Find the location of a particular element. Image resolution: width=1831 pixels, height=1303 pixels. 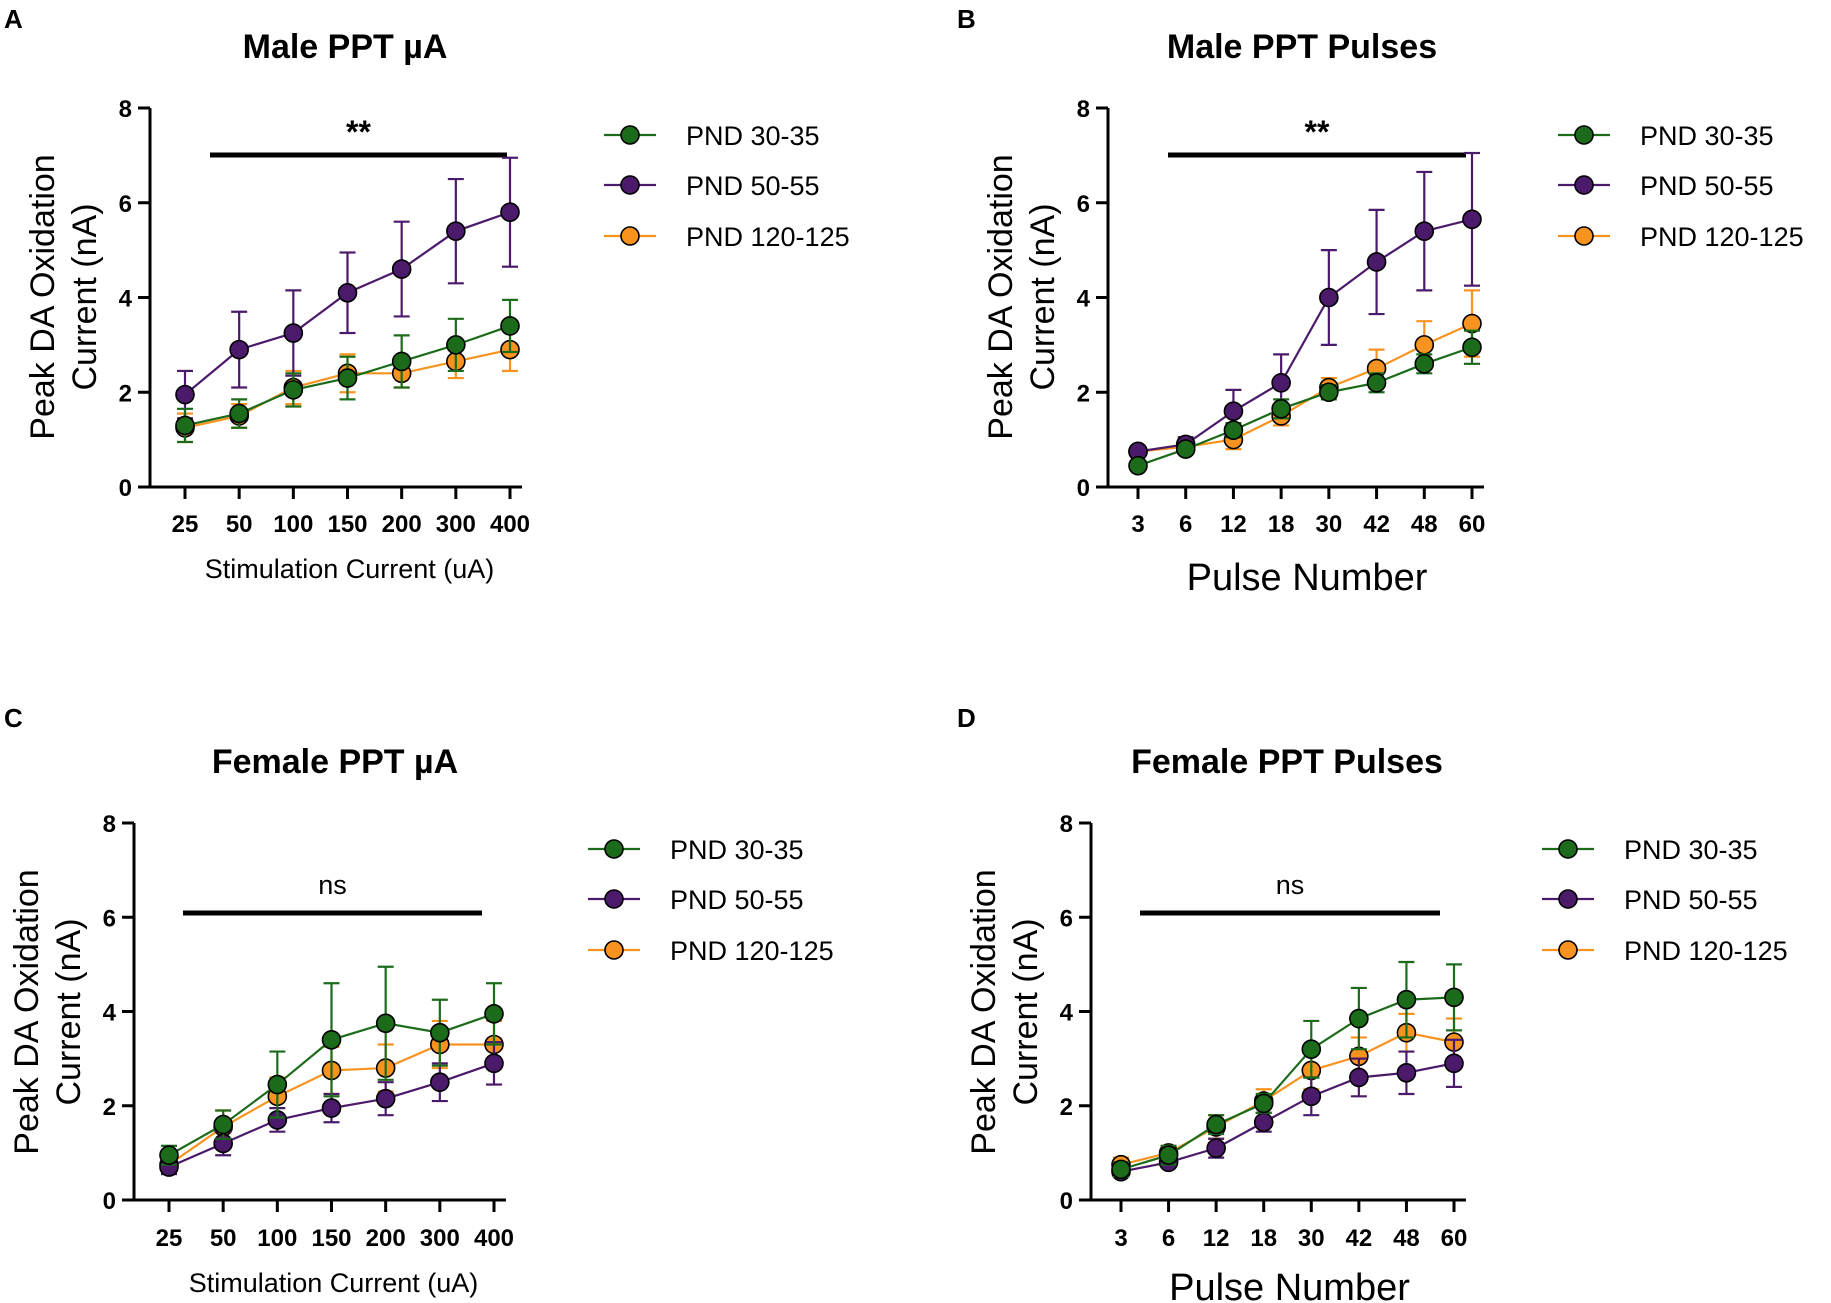

significance-label: ** is located at coordinates (358, 132).